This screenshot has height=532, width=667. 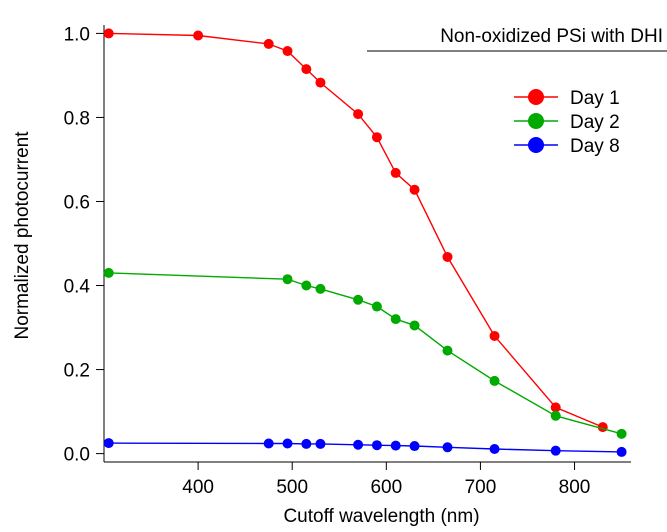 I want to click on x-tick-label: 800, so click(x=575, y=487).